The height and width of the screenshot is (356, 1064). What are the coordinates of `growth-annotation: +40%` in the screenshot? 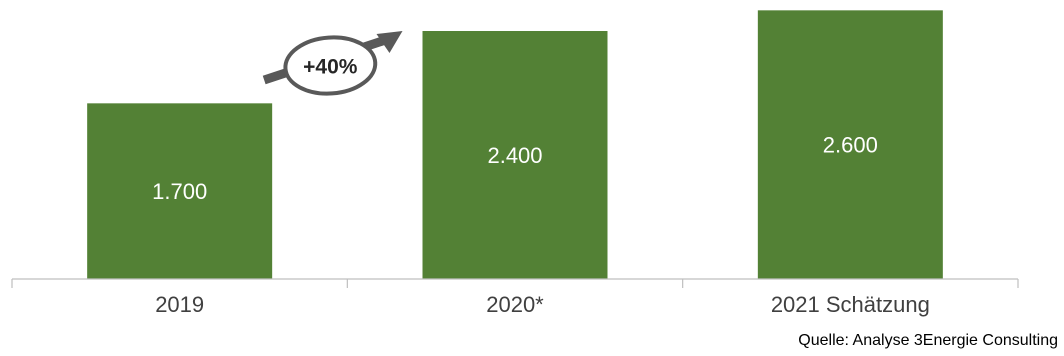 It's located at (332, 63).